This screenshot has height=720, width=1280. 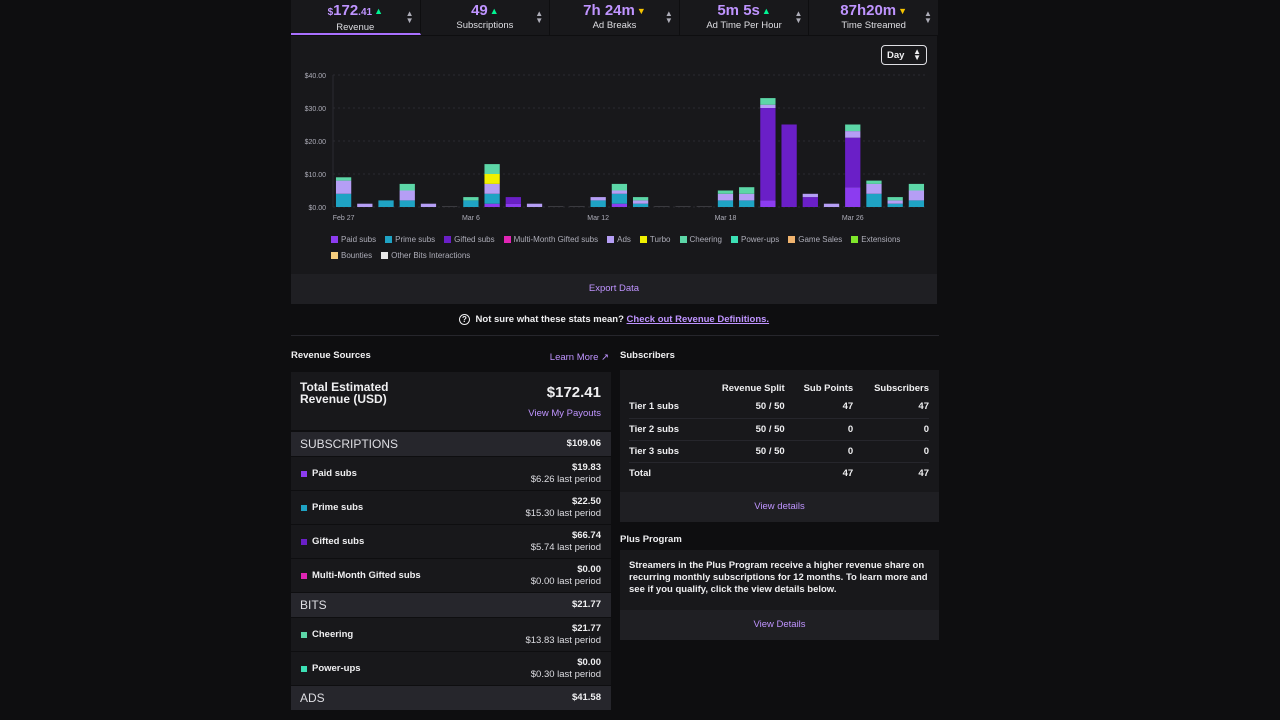 What do you see at coordinates (346, 10) in the screenshot?
I see `stat-number: 172` at bounding box center [346, 10].